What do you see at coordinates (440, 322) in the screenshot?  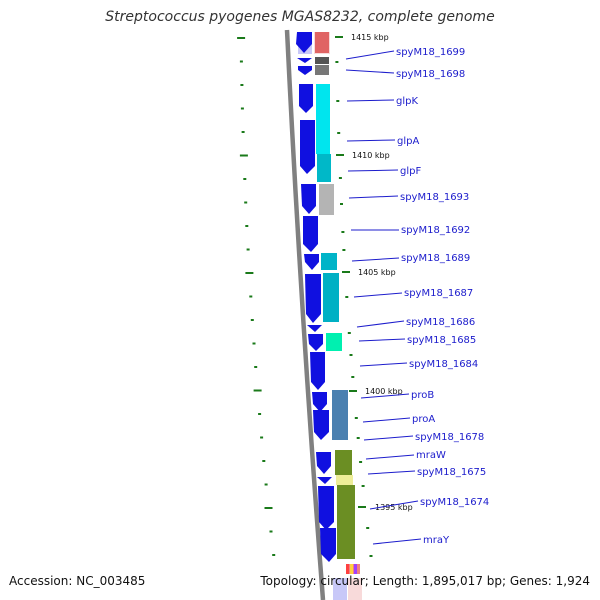 I see `gene-label: spyM18_1686` at bounding box center [440, 322].